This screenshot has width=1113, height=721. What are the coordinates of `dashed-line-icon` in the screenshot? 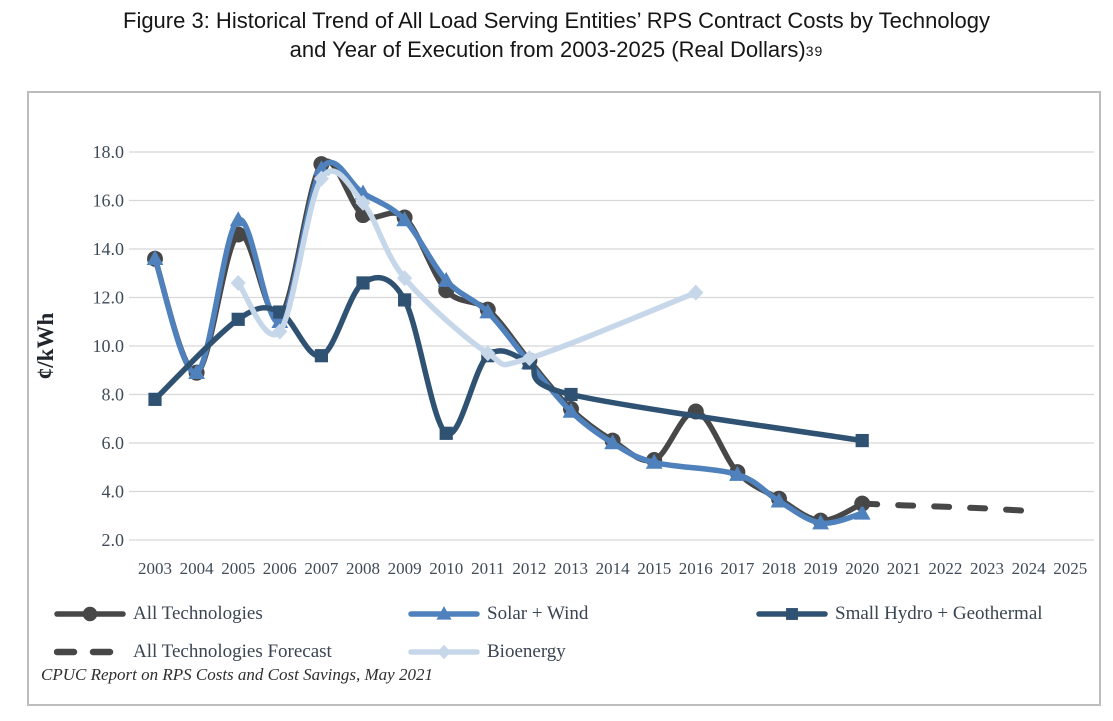 It's located at (90, 652).